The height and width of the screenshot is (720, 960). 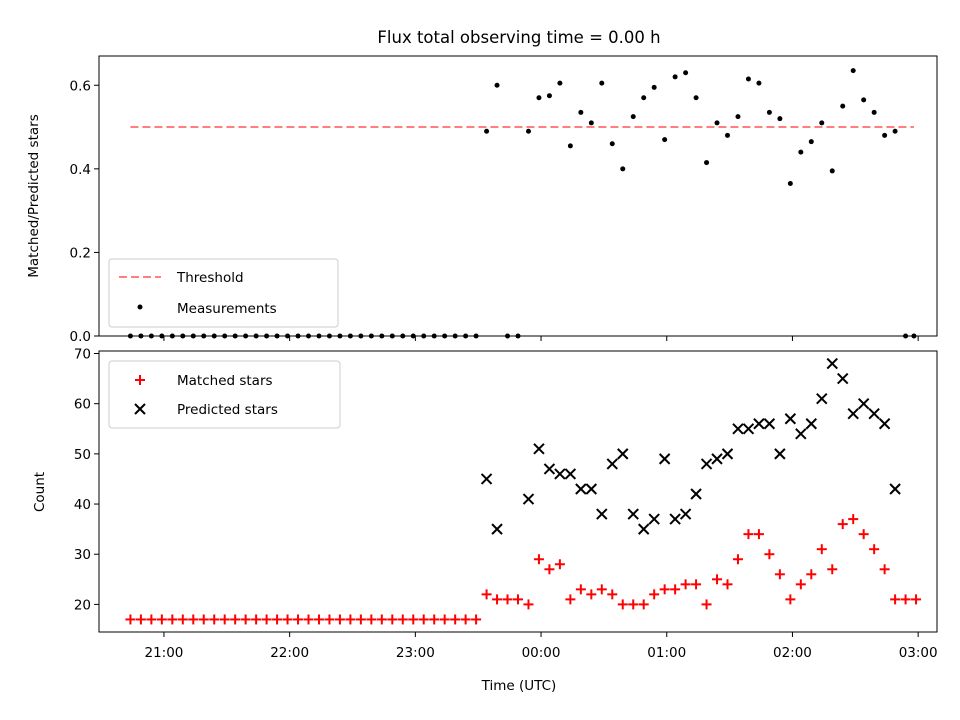 What do you see at coordinates (227, 410) in the screenshot?
I see `legend-predicted-label: Predicted stars` at bounding box center [227, 410].